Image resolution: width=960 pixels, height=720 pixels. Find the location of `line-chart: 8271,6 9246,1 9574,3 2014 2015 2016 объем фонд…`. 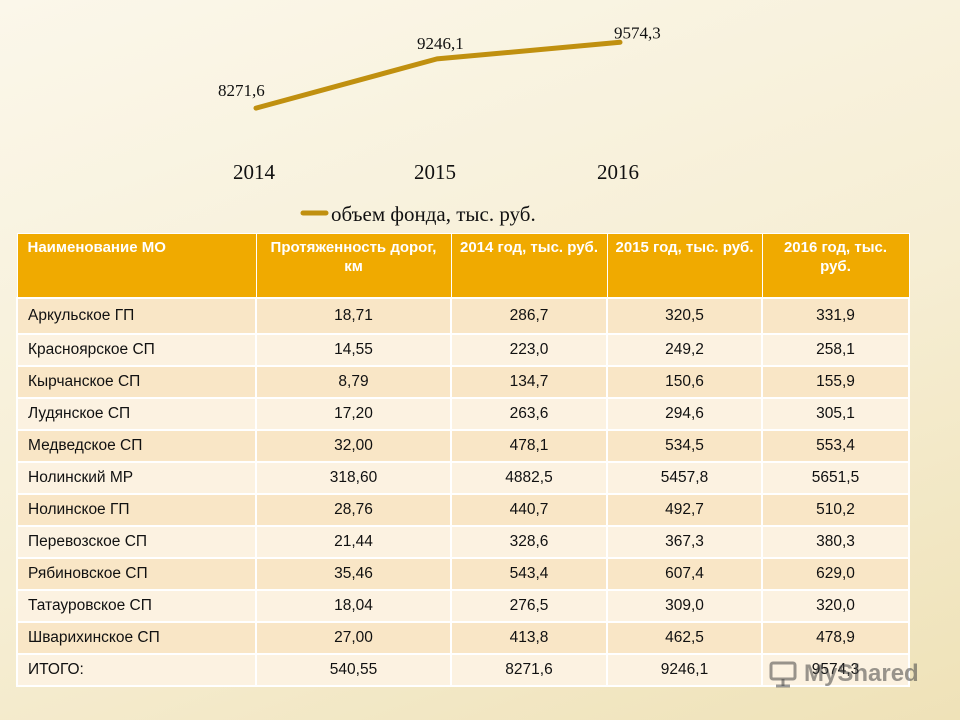

line-chart: 8271,6 9246,1 9574,3 2014 2015 2016 объем фонд… is located at coordinates (439, 124).